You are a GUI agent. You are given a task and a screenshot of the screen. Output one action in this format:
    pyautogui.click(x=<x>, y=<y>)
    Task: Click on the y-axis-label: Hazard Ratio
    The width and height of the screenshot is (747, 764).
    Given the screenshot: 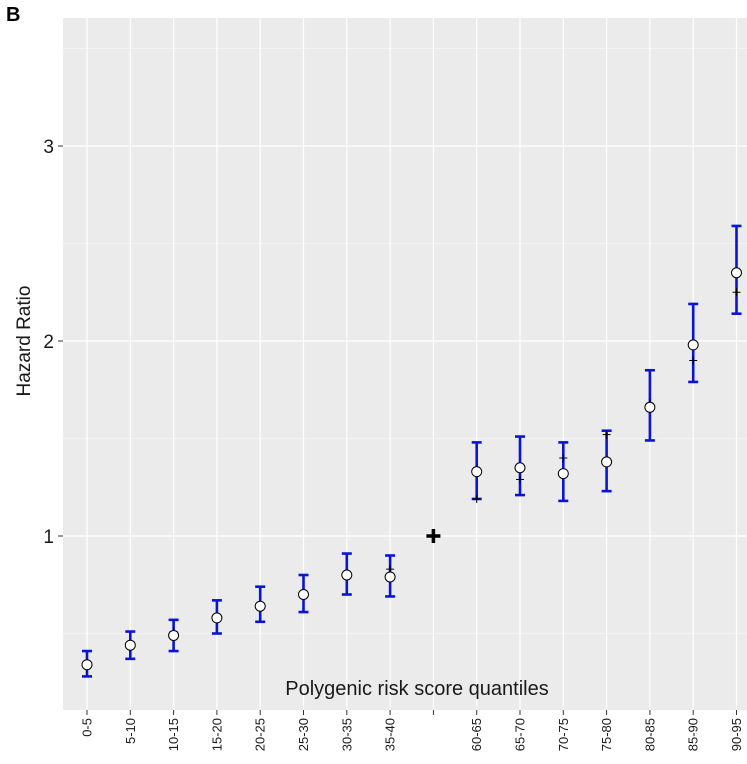 What is the action you would take?
    pyautogui.click(x=24, y=341)
    